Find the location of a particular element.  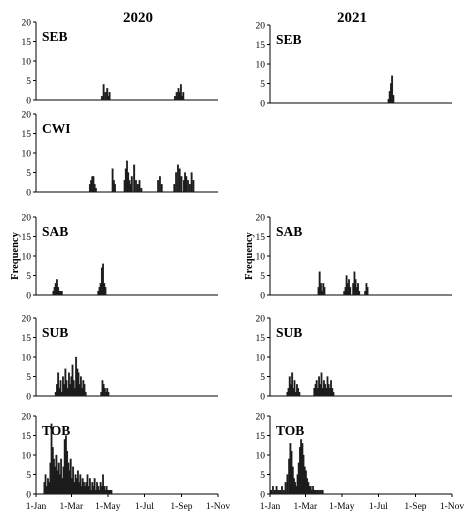

x-tick-label: 1-Nov is located at coordinates (452, 507).